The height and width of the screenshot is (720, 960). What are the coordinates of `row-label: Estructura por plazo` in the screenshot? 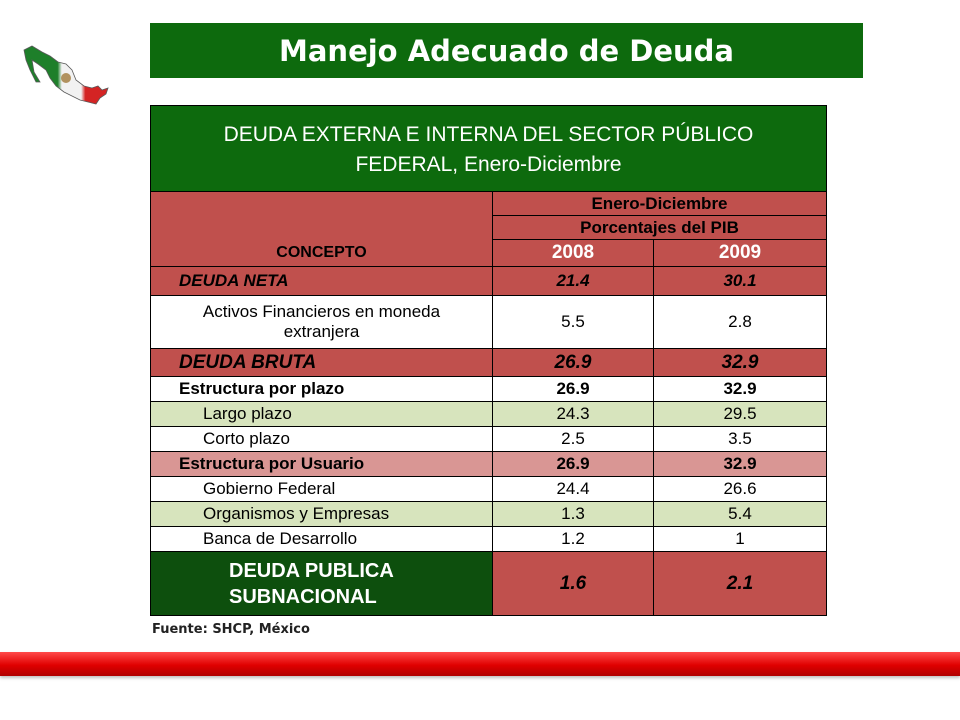 It's located at (321, 389).